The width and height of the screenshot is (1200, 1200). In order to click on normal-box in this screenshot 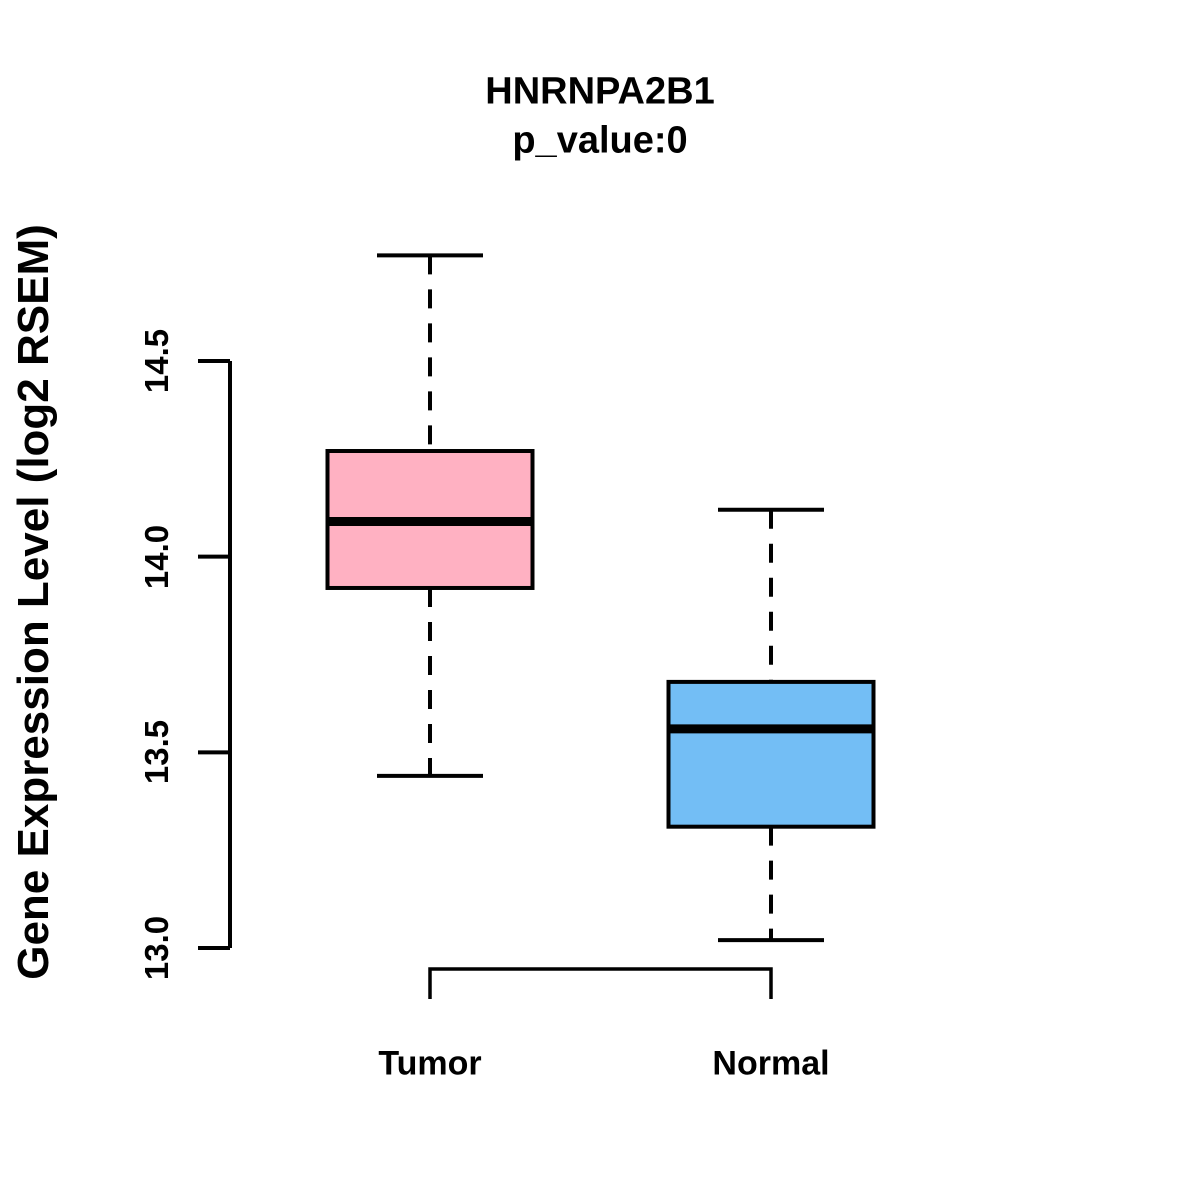, I will do `click(771, 754)`.